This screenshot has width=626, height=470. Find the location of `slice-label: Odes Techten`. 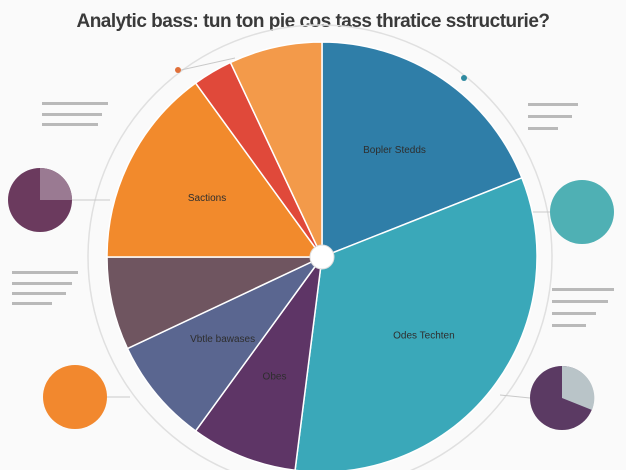

slice-label: Odes Techten is located at coordinates (424, 336).